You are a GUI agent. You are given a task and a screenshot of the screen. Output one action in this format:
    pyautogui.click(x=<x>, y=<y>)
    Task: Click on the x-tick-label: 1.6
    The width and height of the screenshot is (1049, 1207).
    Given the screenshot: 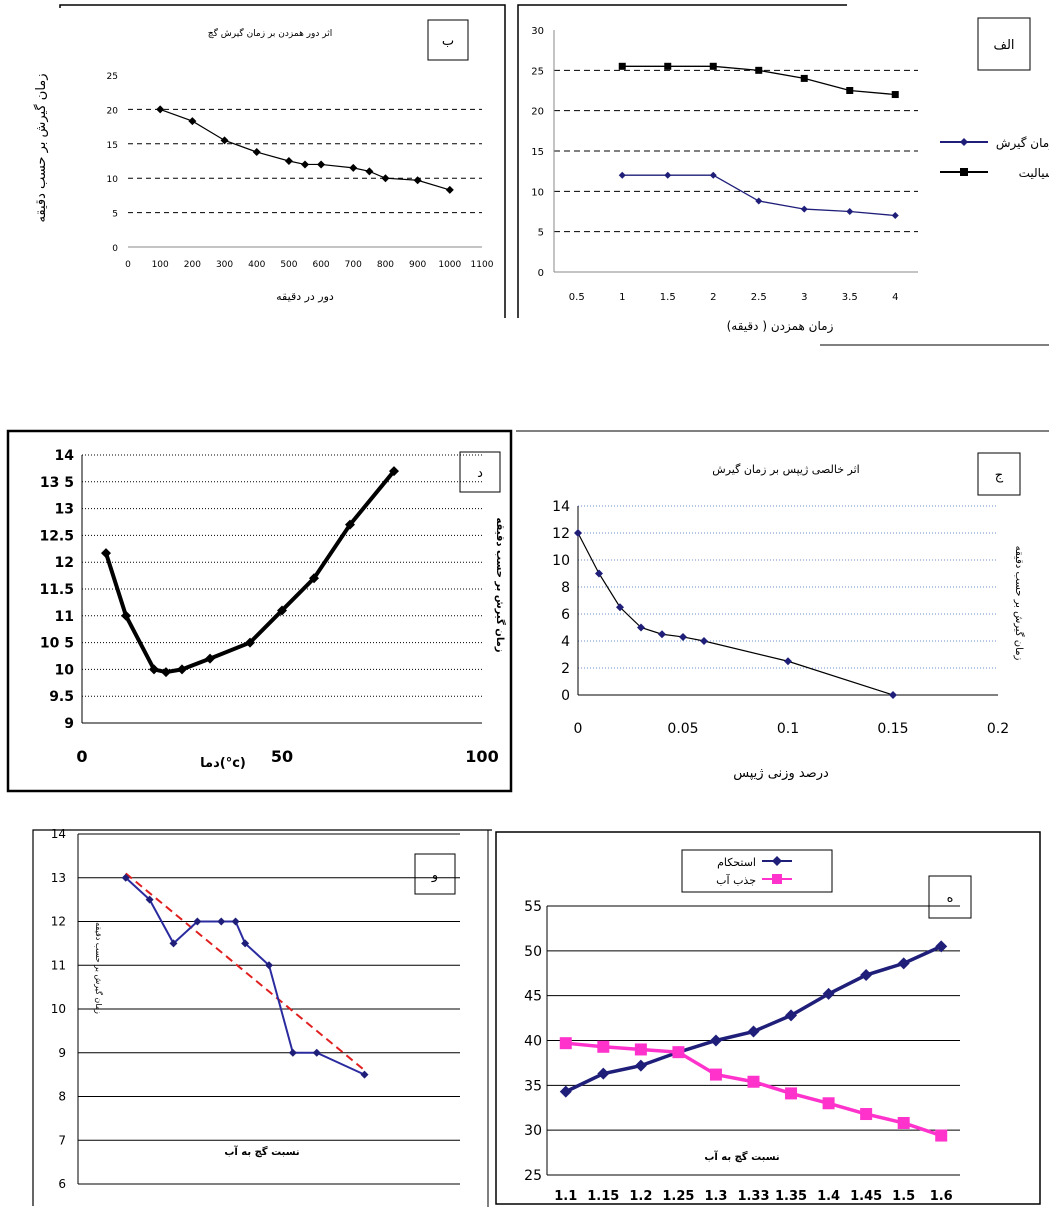 What is the action you would take?
    pyautogui.click(x=941, y=1196)
    